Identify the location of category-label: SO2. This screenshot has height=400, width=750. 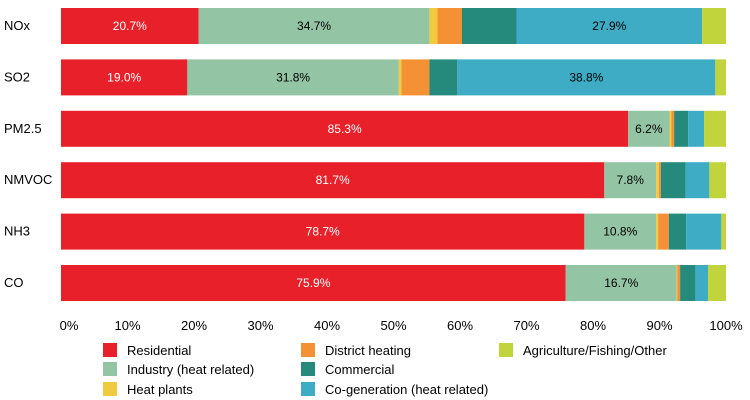
(17, 76).